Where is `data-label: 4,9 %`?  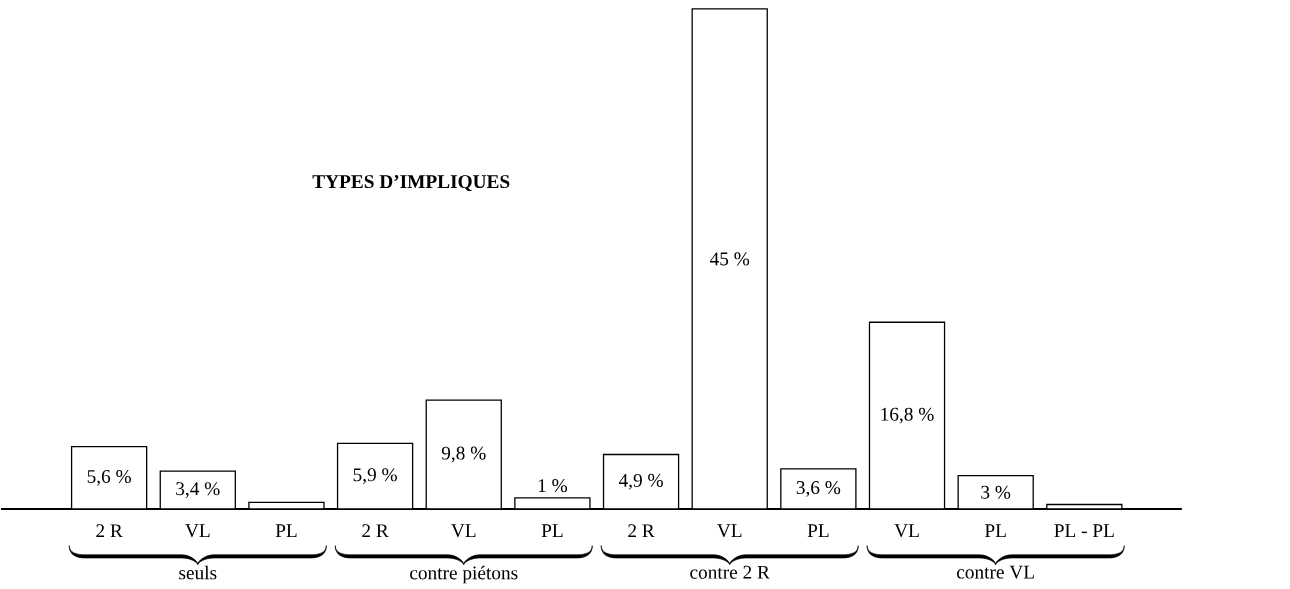 data-label: 4,9 % is located at coordinates (640, 481).